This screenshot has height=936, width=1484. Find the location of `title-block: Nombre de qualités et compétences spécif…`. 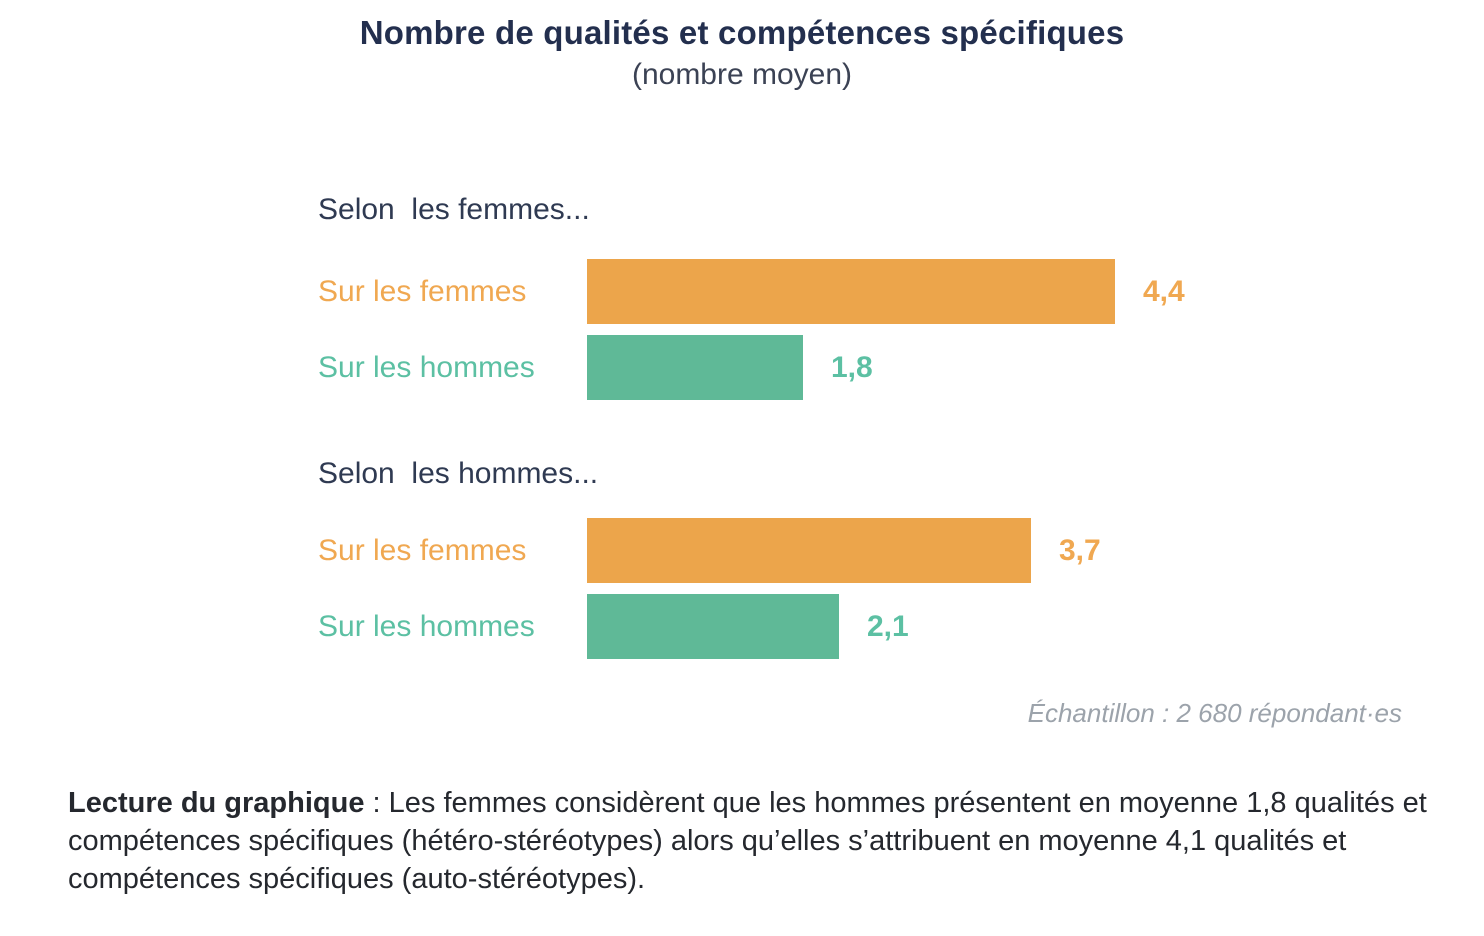

title-block: Nombre de qualités et compétences spécif… is located at coordinates (742, 53).